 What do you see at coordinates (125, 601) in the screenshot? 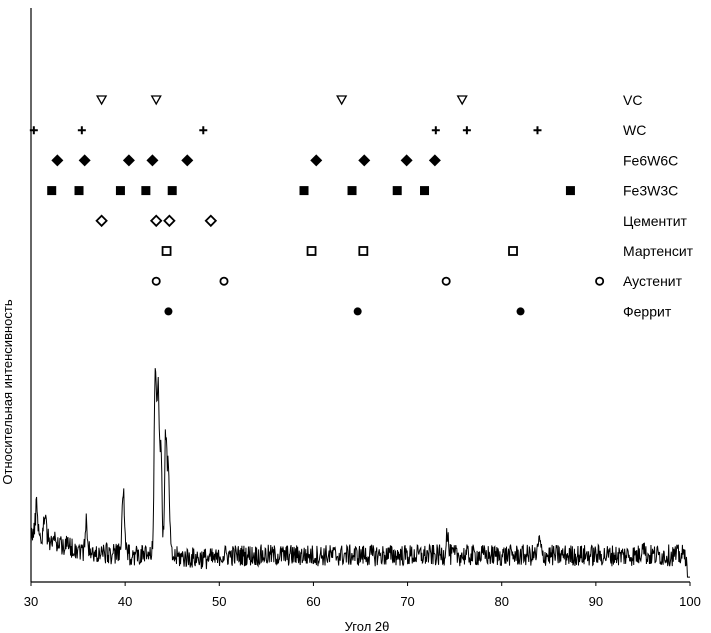
I see `x-tick-label: 40` at bounding box center [125, 601].